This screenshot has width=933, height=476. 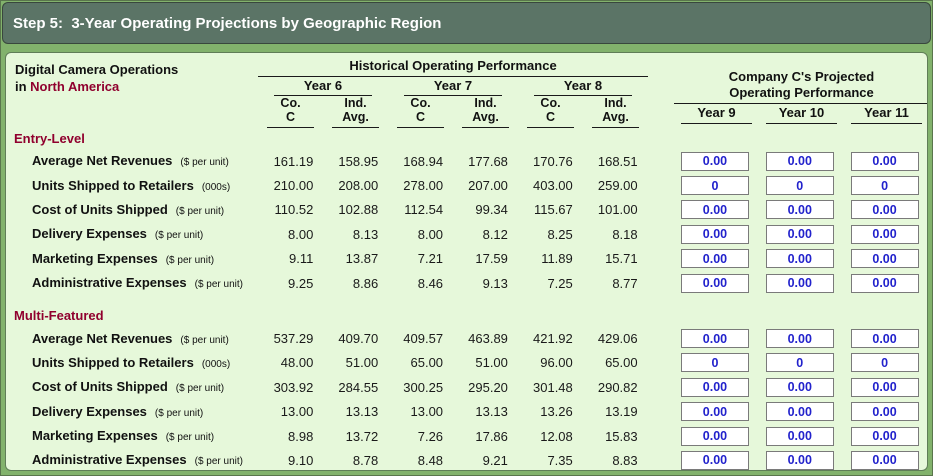 What do you see at coordinates (430, 259) in the screenshot?
I see `value-y7-co-c: 7.21` at bounding box center [430, 259].